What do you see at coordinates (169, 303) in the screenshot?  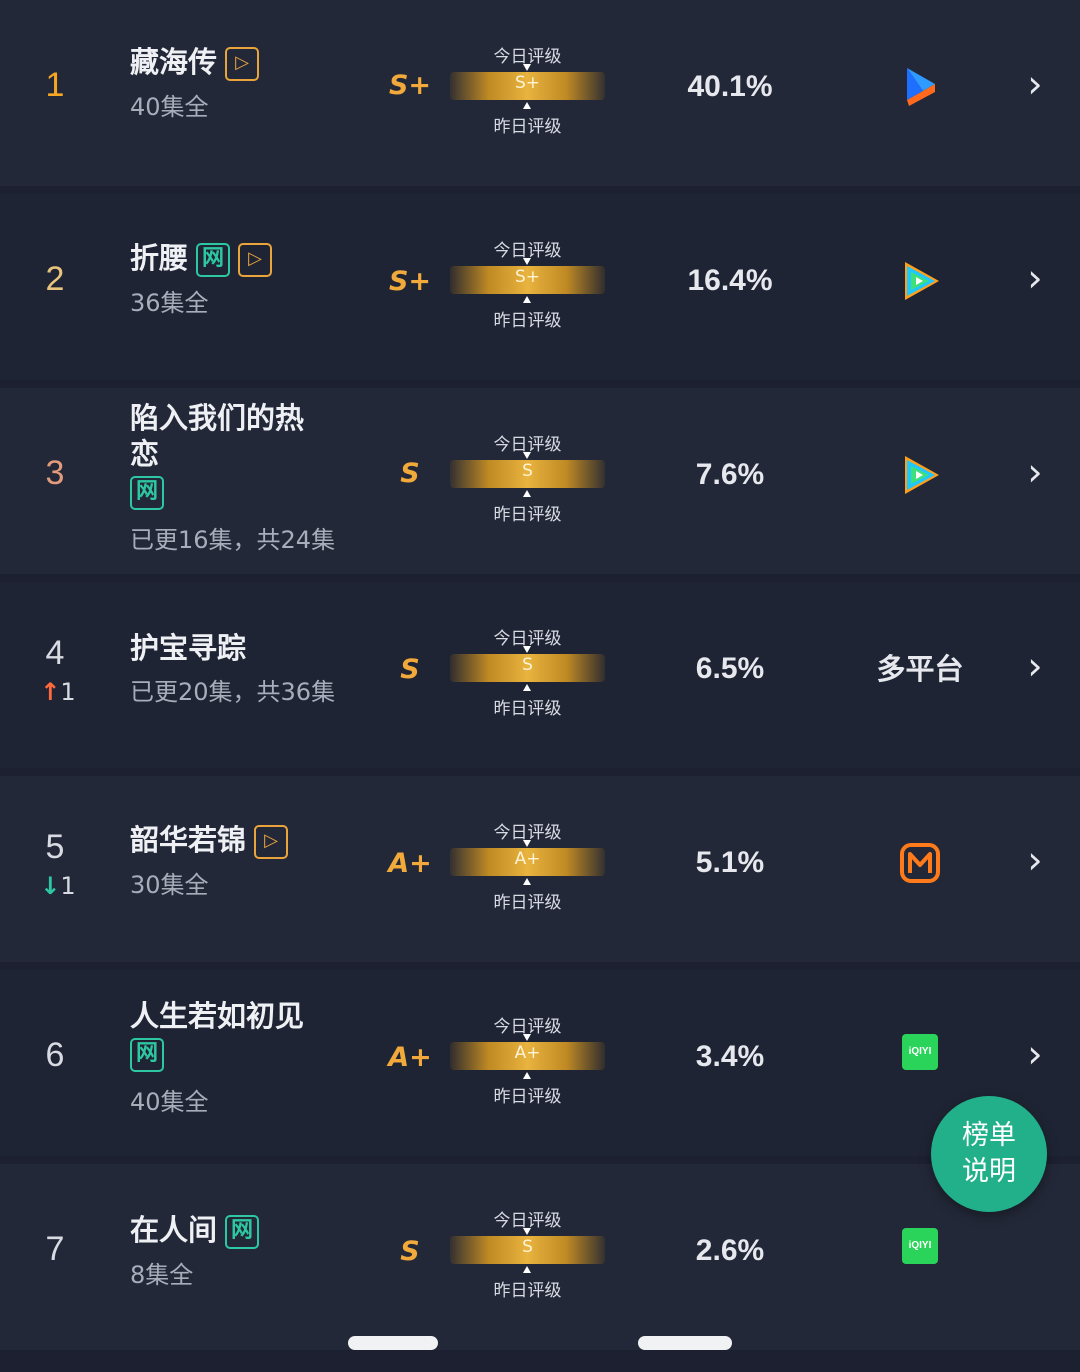 I see `episode-count: 36集全` at bounding box center [169, 303].